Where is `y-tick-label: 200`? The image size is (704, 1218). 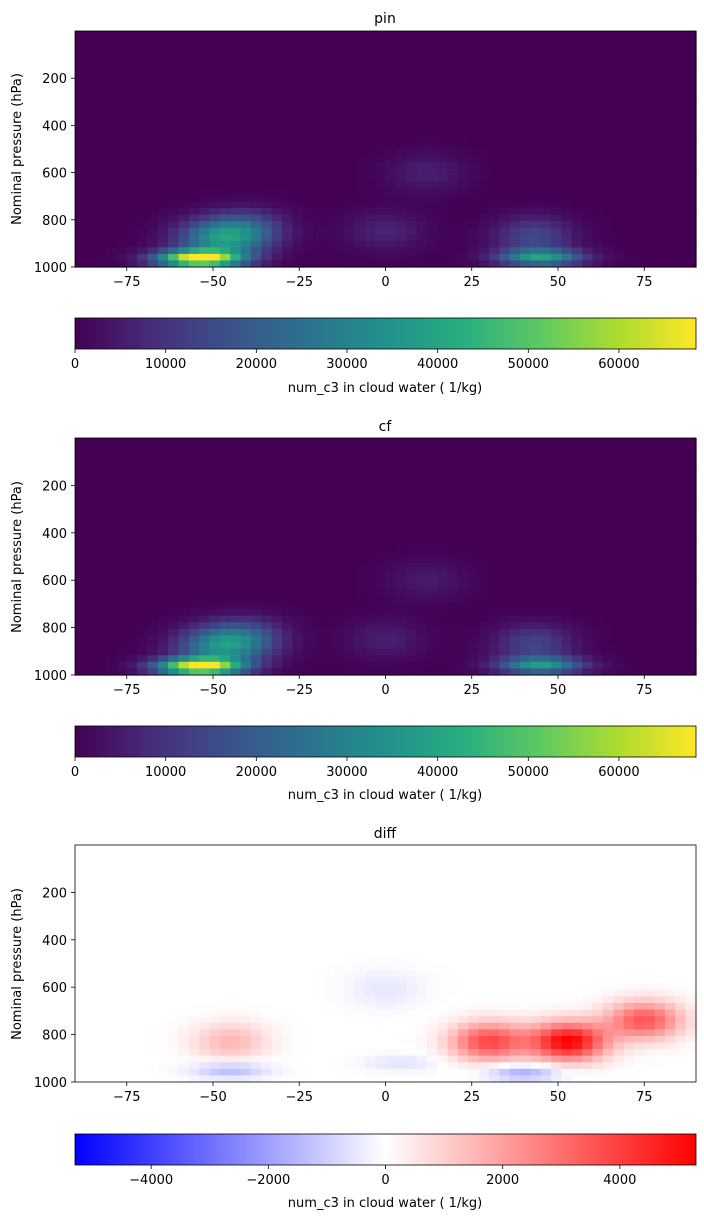 y-tick-label: 200 is located at coordinates (54, 486).